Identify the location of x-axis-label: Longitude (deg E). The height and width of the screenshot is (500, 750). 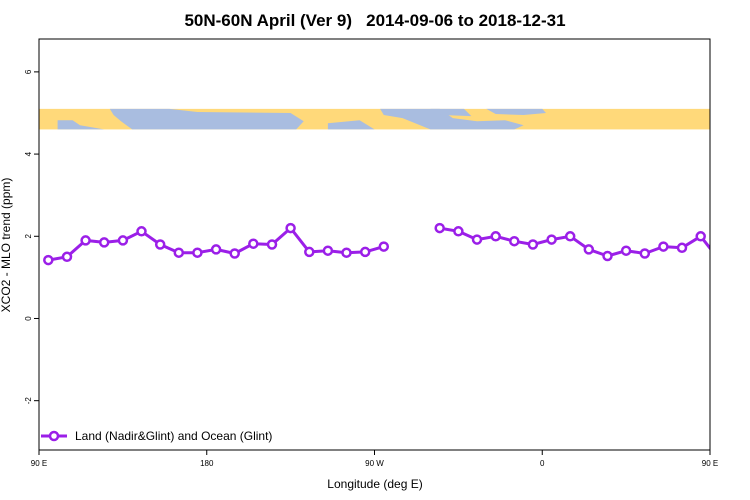
(374, 484).